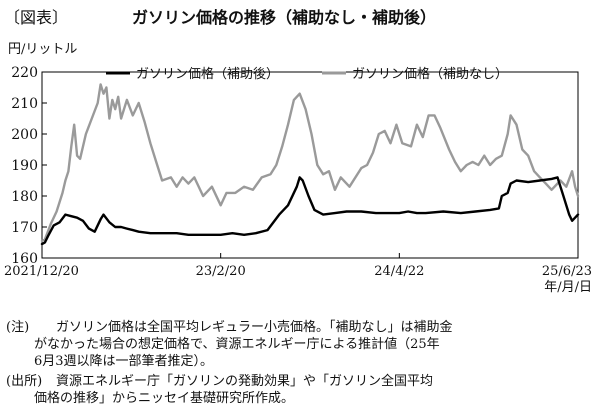 The width and height of the screenshot is (600, 417). Describe the element at coordinates (207, 74) in the screenshot. I see `legend-label: ガソリン価格（補助後）` at that location.